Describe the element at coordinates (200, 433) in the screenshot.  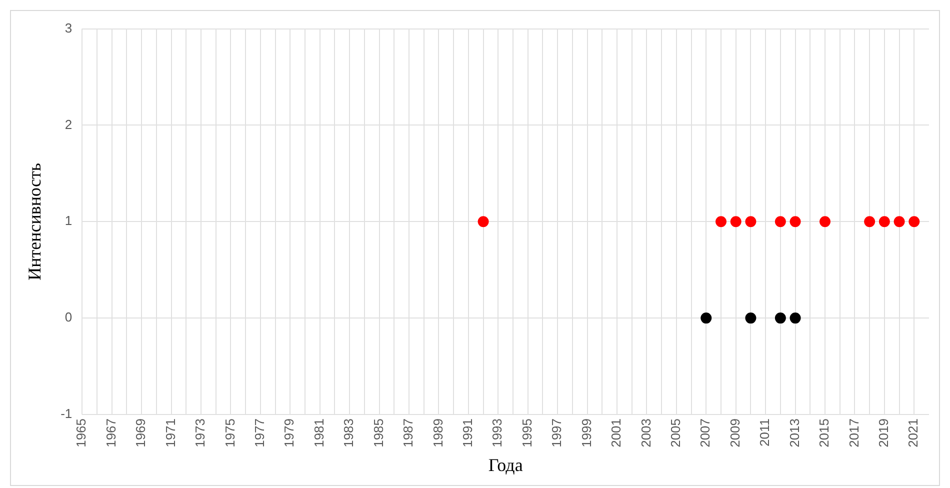
I see `x-tick-label: 1973` at that location.